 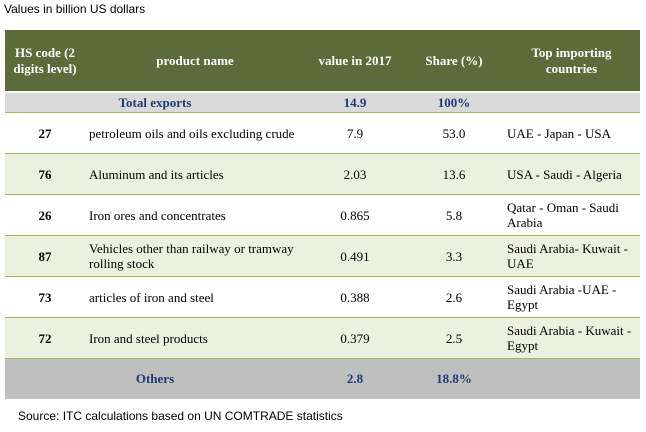 I want to click on value-cell: 0.388, so click(x=355, y=297).